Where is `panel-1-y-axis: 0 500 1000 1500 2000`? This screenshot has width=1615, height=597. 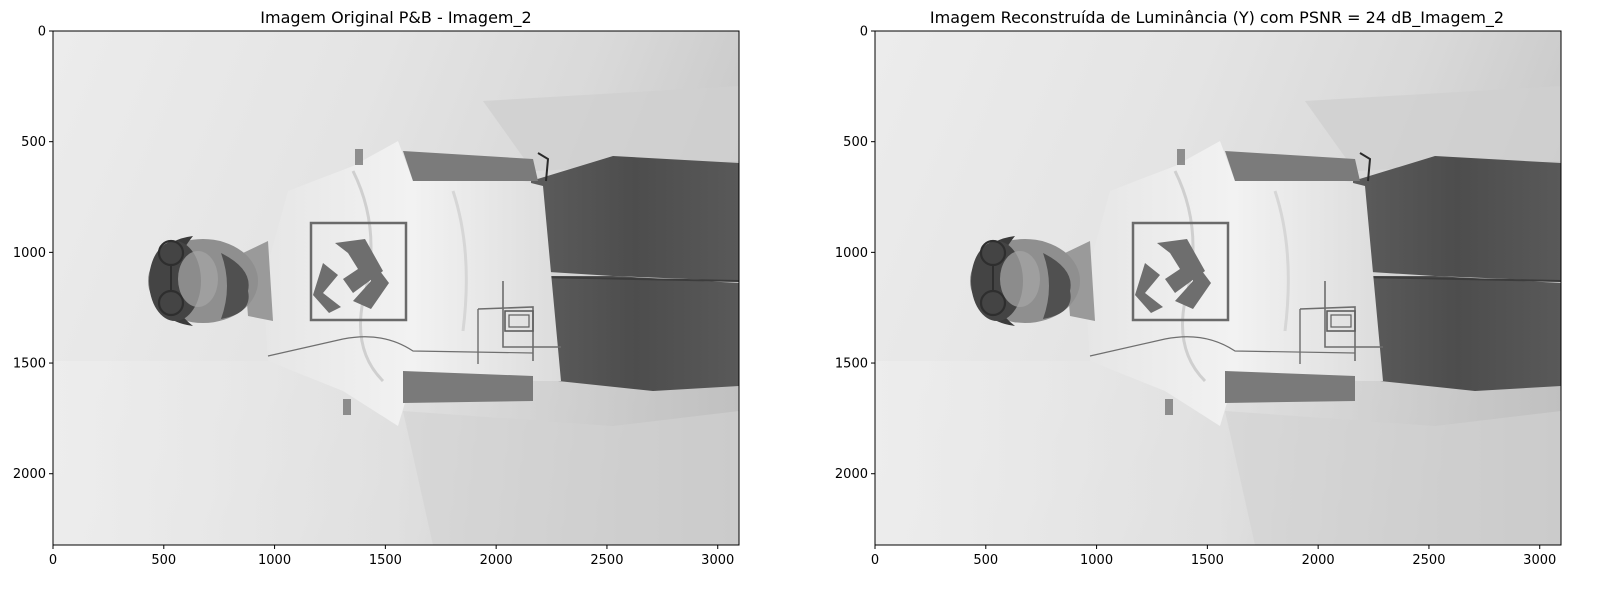 panel-1-y-axis: 0 500 1000 1500 2000 is located at coordinates (33, 253).